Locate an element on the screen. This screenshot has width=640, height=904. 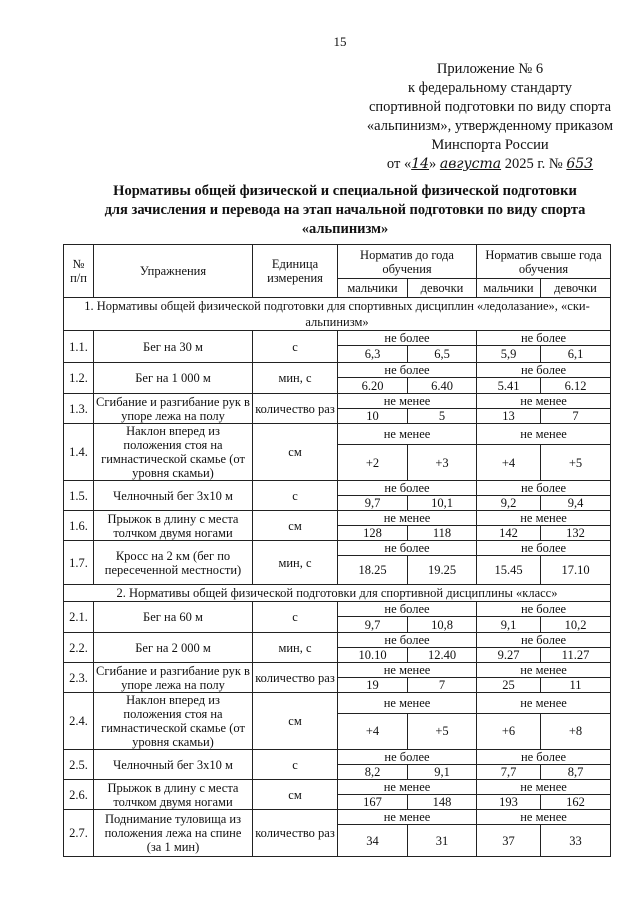
value-cell: 18.25 is located at coordinates (372, 570).